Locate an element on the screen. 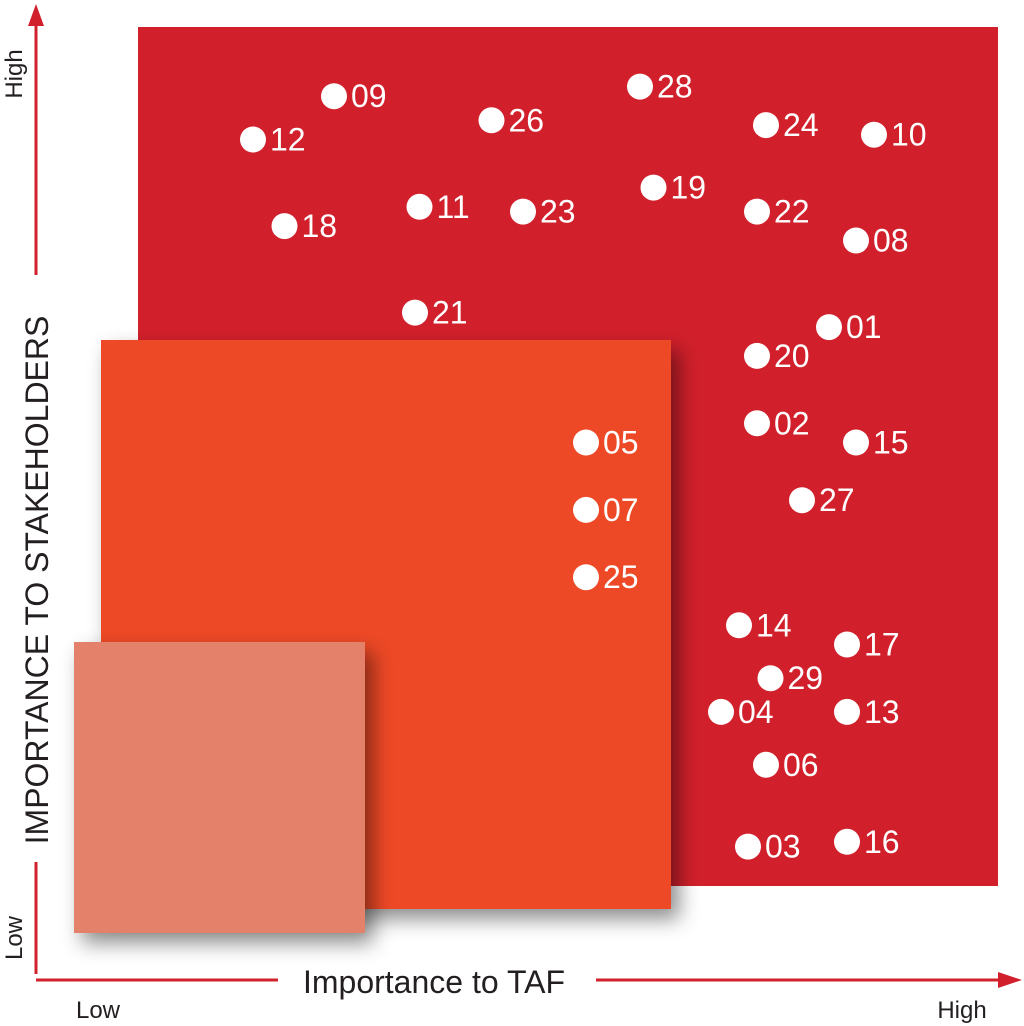  point-18: 18 is located at coordinates (304, 226).